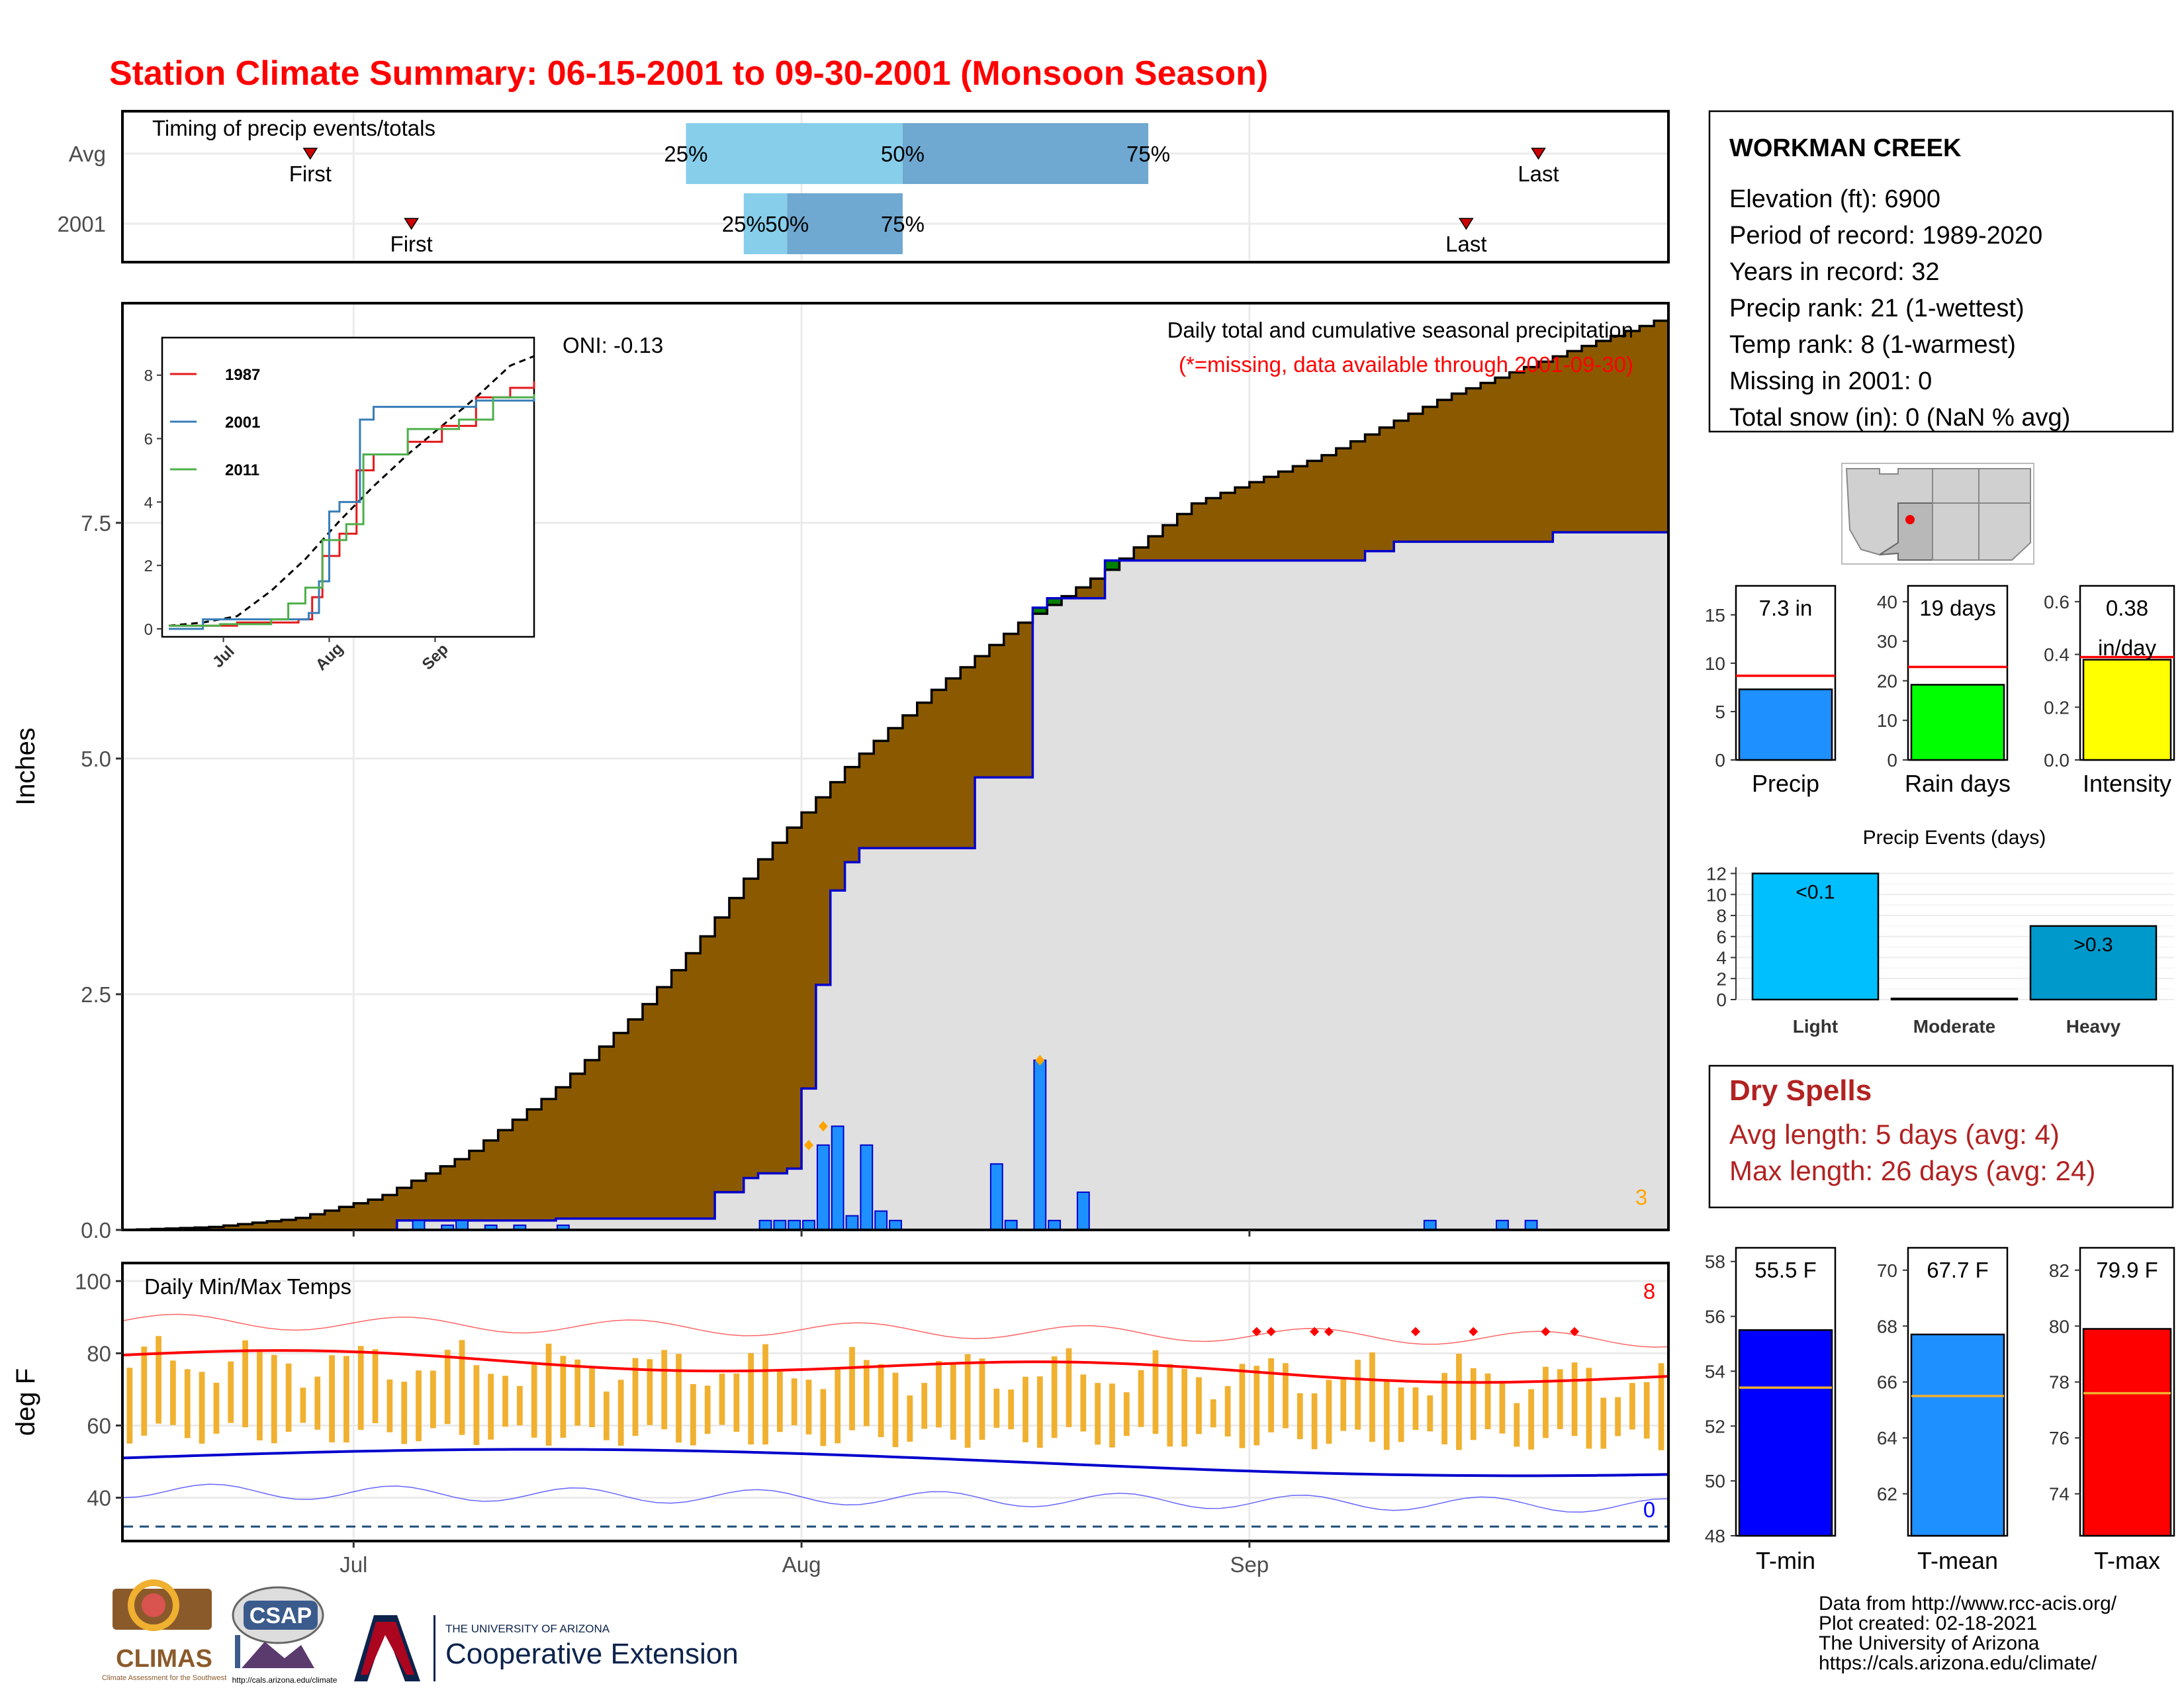 The image size is (2184, 1688). Describe the element at coordinates (26, 1402) in the screenshot. I see `temp-y-label: deg F` at that location.